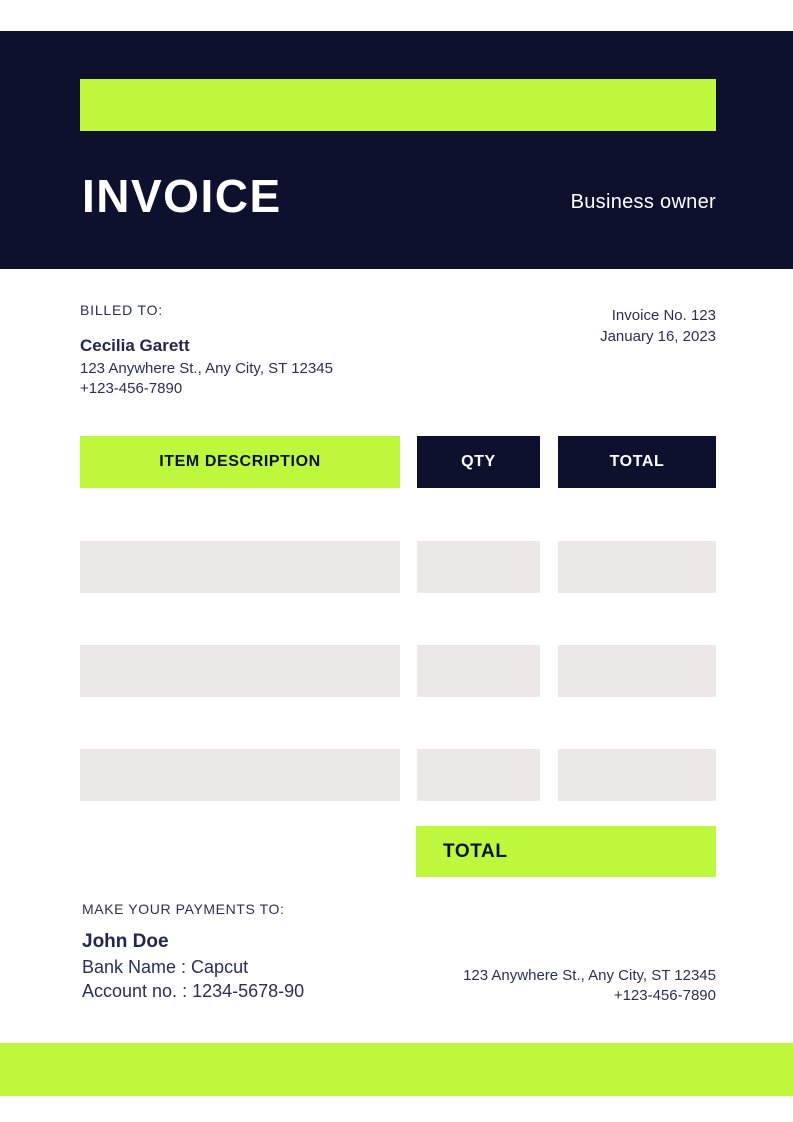 Image resolution: width=793 pixels, height=1122 pixels. What do you see at coordinates (566, 851) in the screenshot?
I see `total-bar: TOTAL` at bounding box center [566, 851].